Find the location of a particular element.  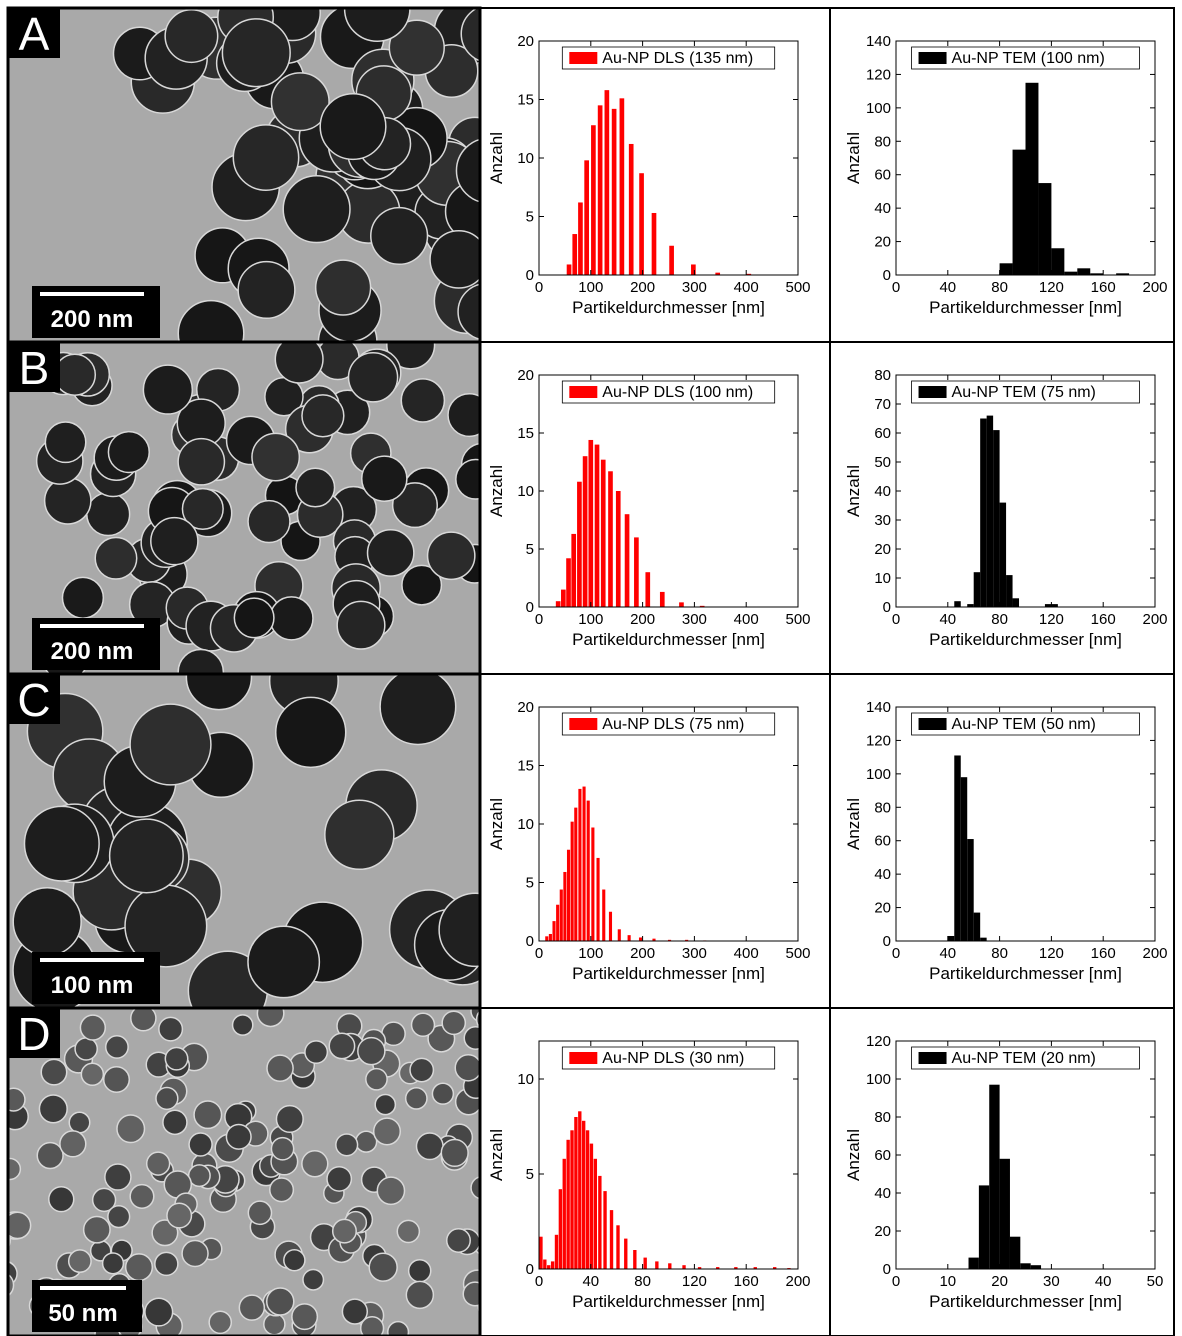

x-tick-label: 40 is located at coordinates (590, 1281).